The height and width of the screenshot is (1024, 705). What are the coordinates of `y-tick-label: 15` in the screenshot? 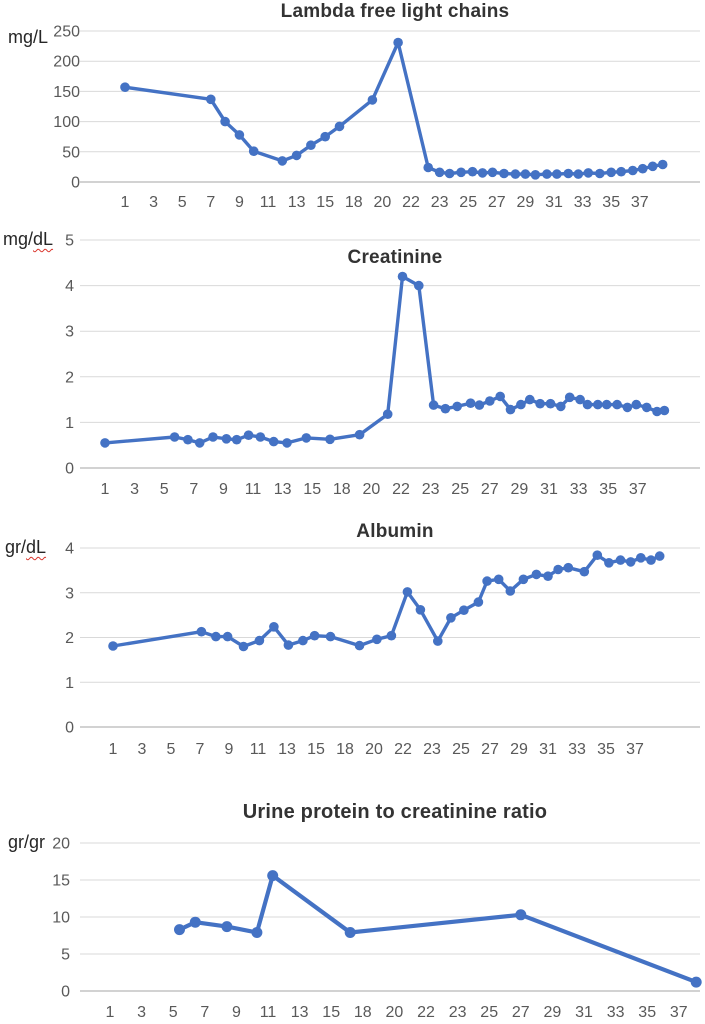 It's located at (61, 881).